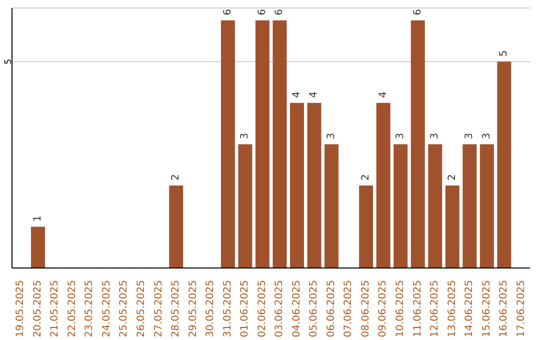  What do you see at coordinates (262, 309) in the screenshot?
I see `x-tick-label: 02.06.2025` at bounding box center [262, 309].